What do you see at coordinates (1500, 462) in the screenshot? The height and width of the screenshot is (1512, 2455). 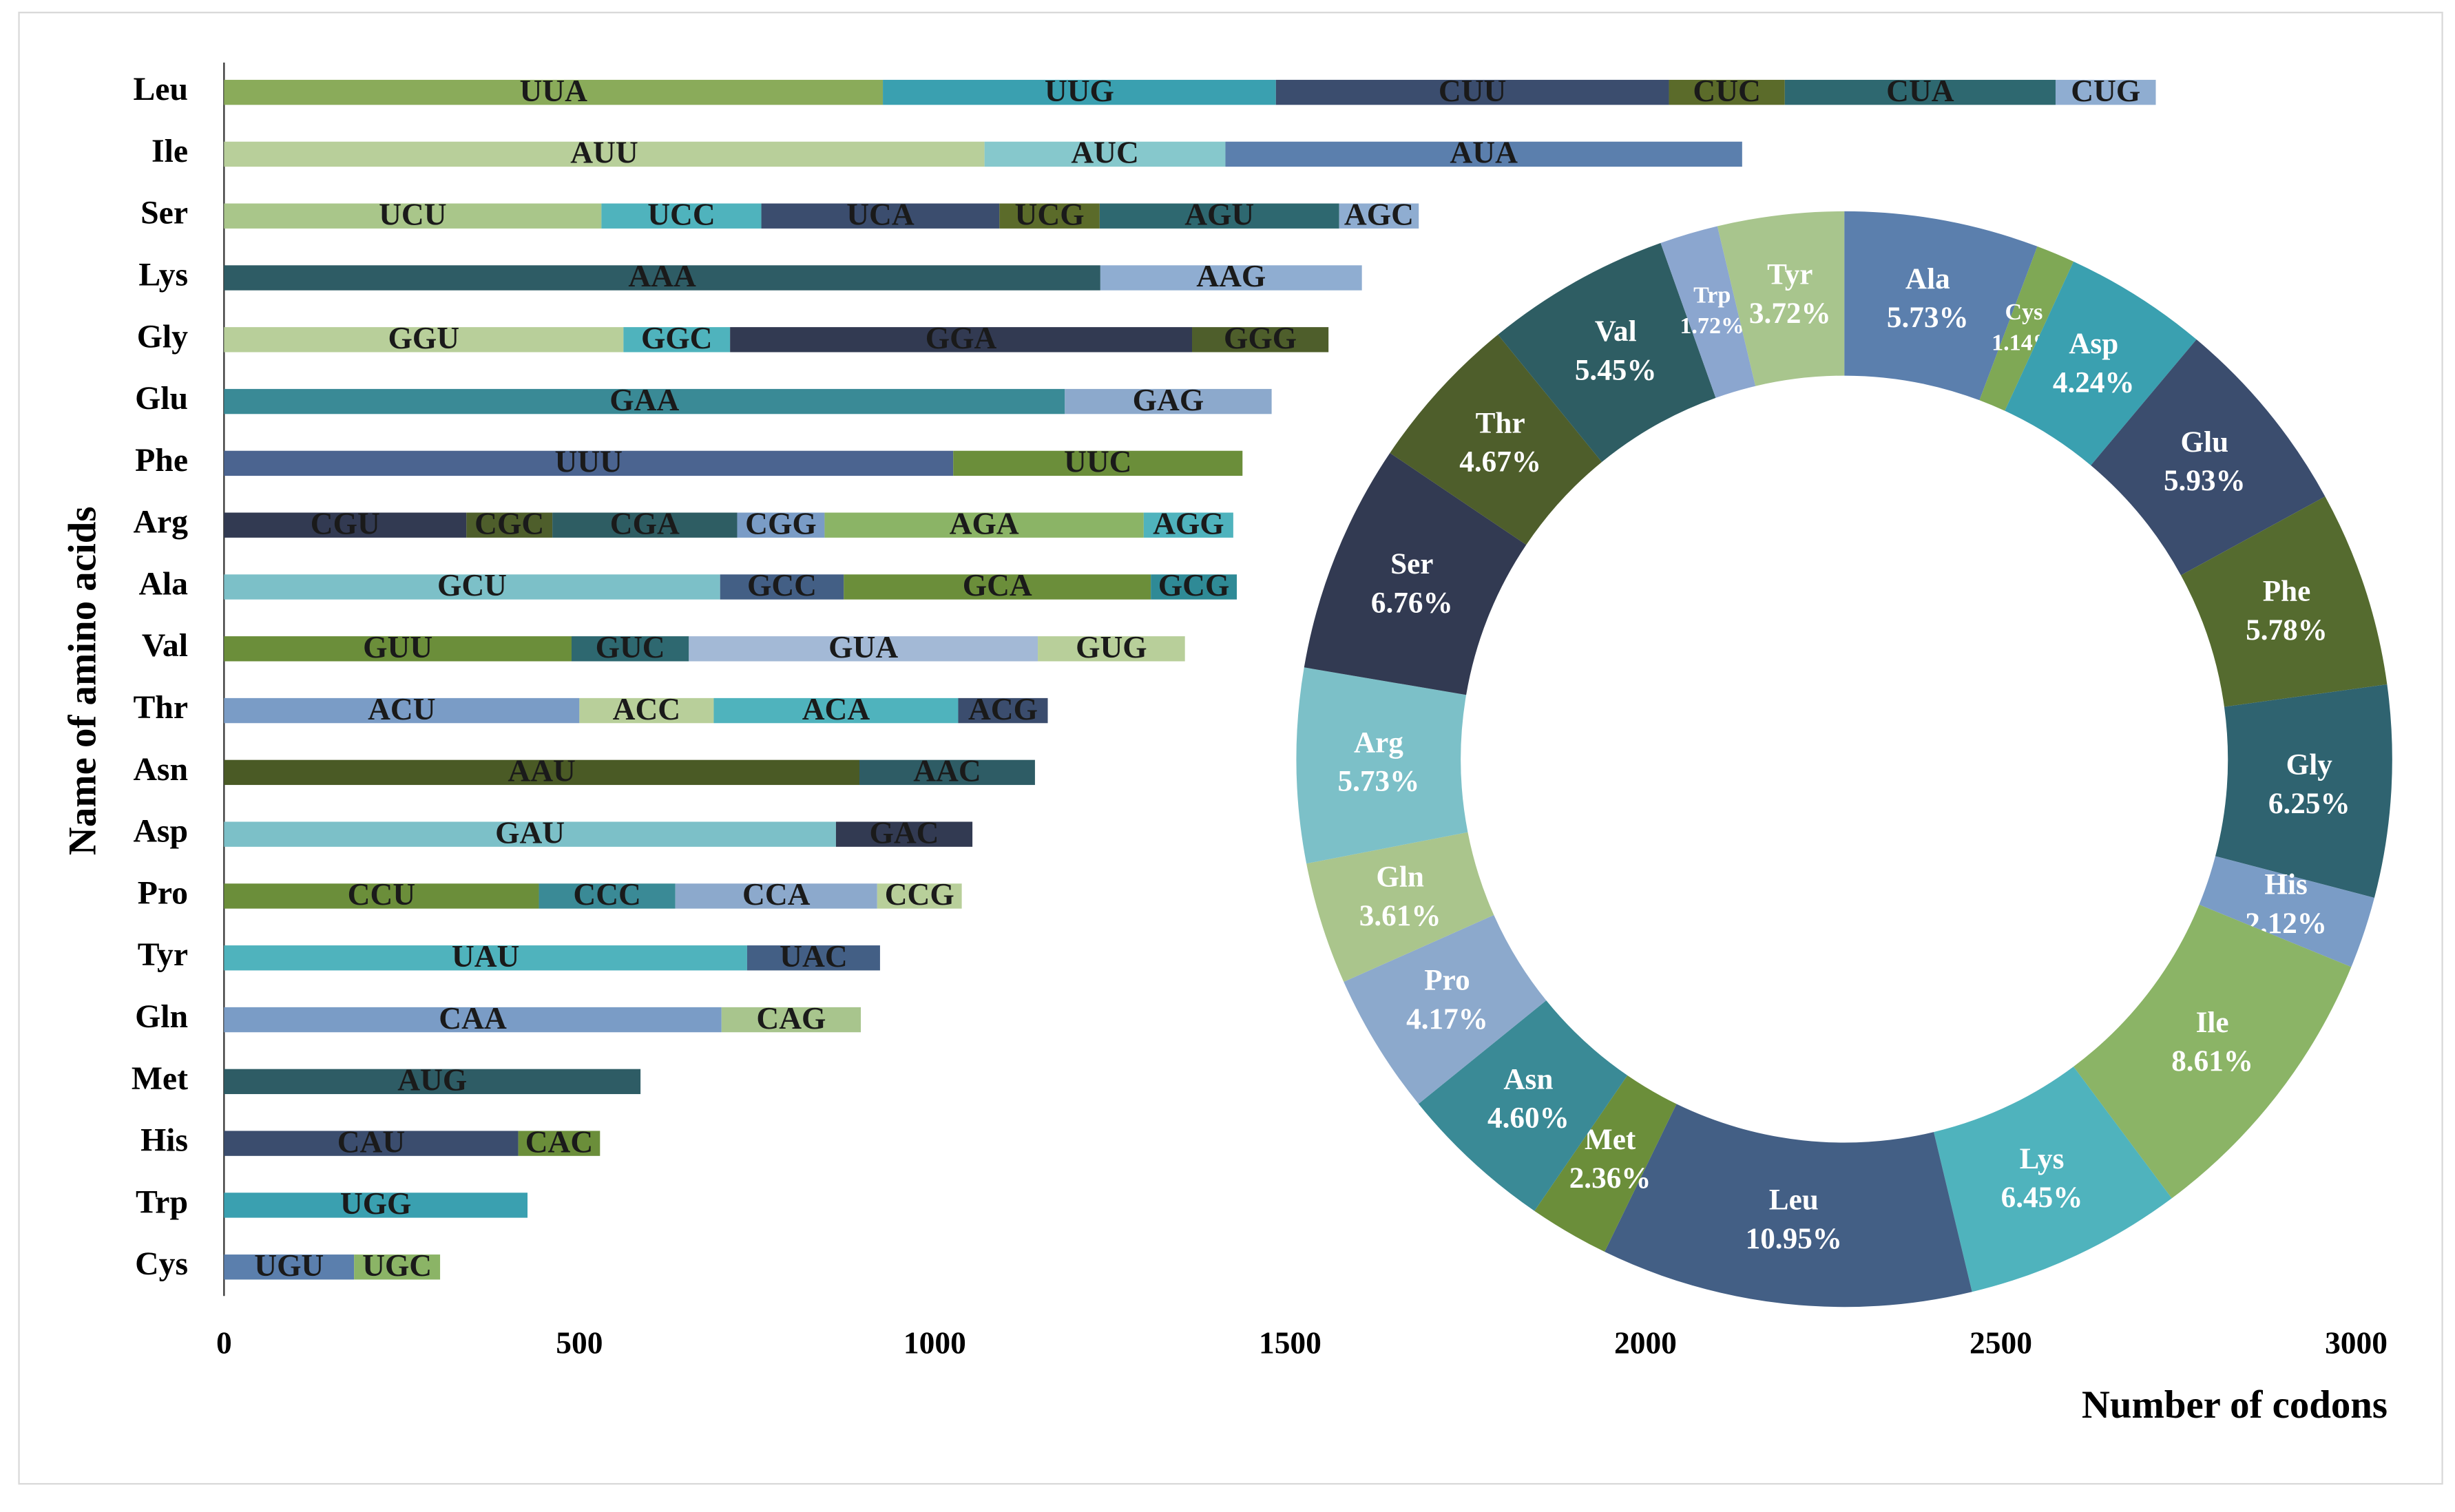 I see `slice-value-label: 4.67%` at bounding box center [1500, 462].